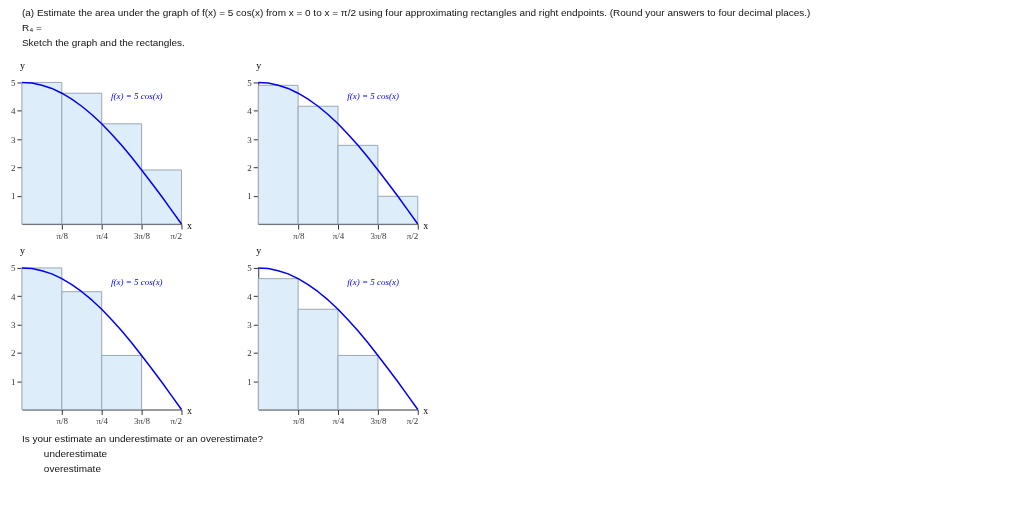 The height and width of the screenshot is (522, 1024). I want to click on text: R₄ =, so click(31, 27).